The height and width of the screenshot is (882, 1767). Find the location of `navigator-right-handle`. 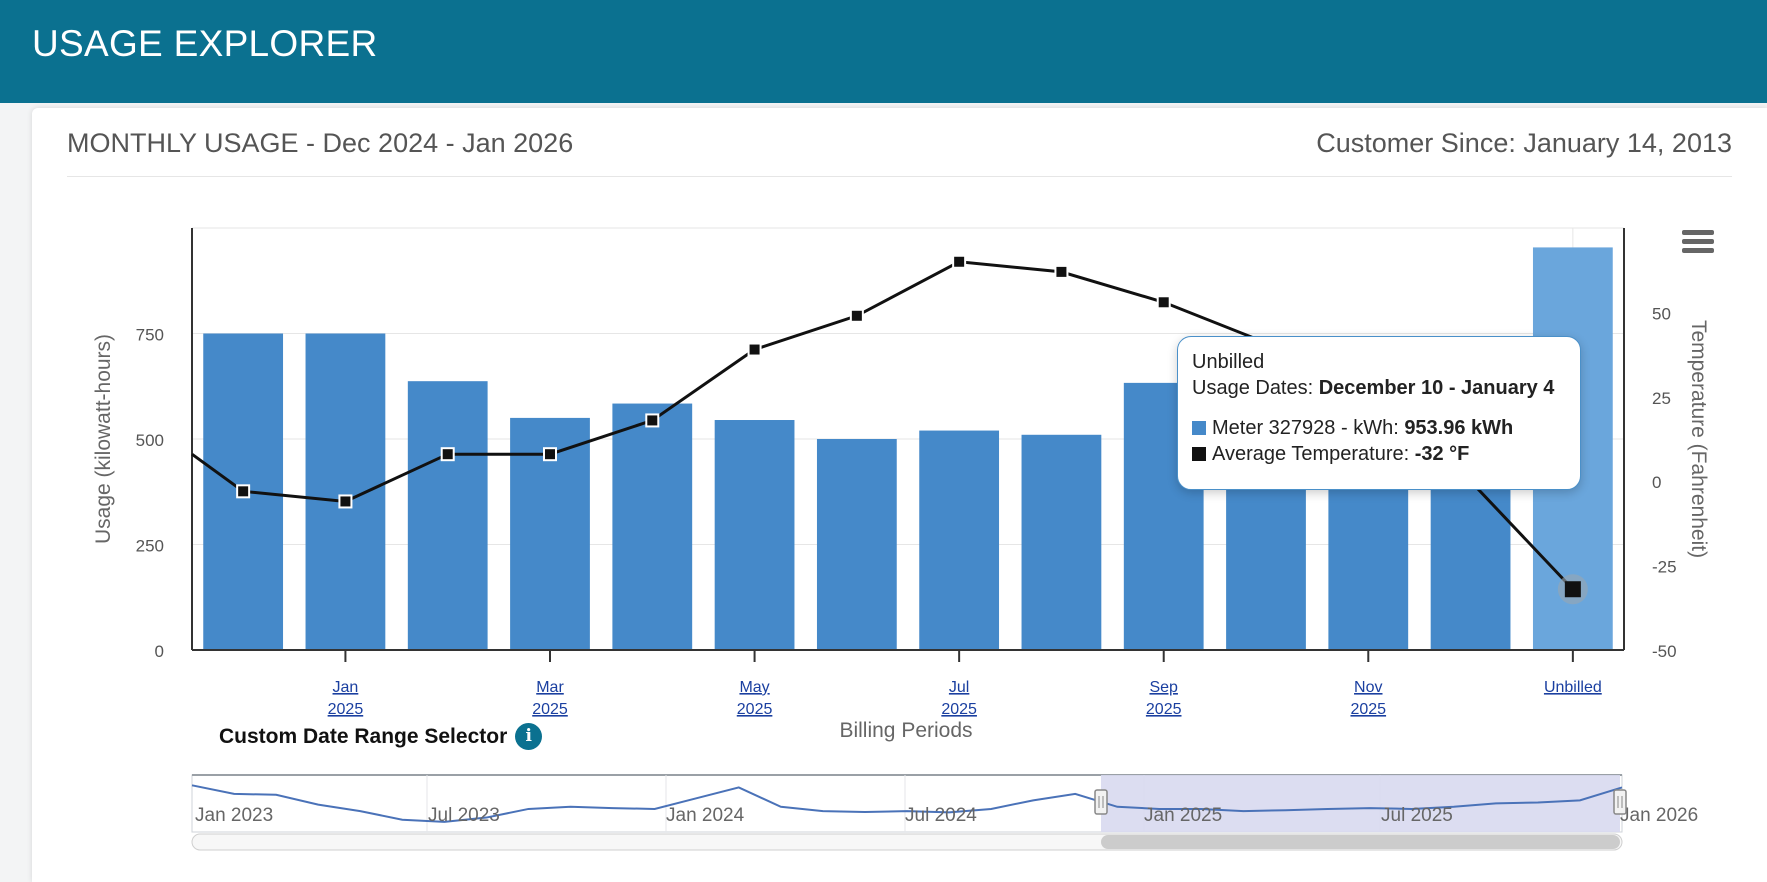

navigator-right-handle is located at coordinates (1620, 802).